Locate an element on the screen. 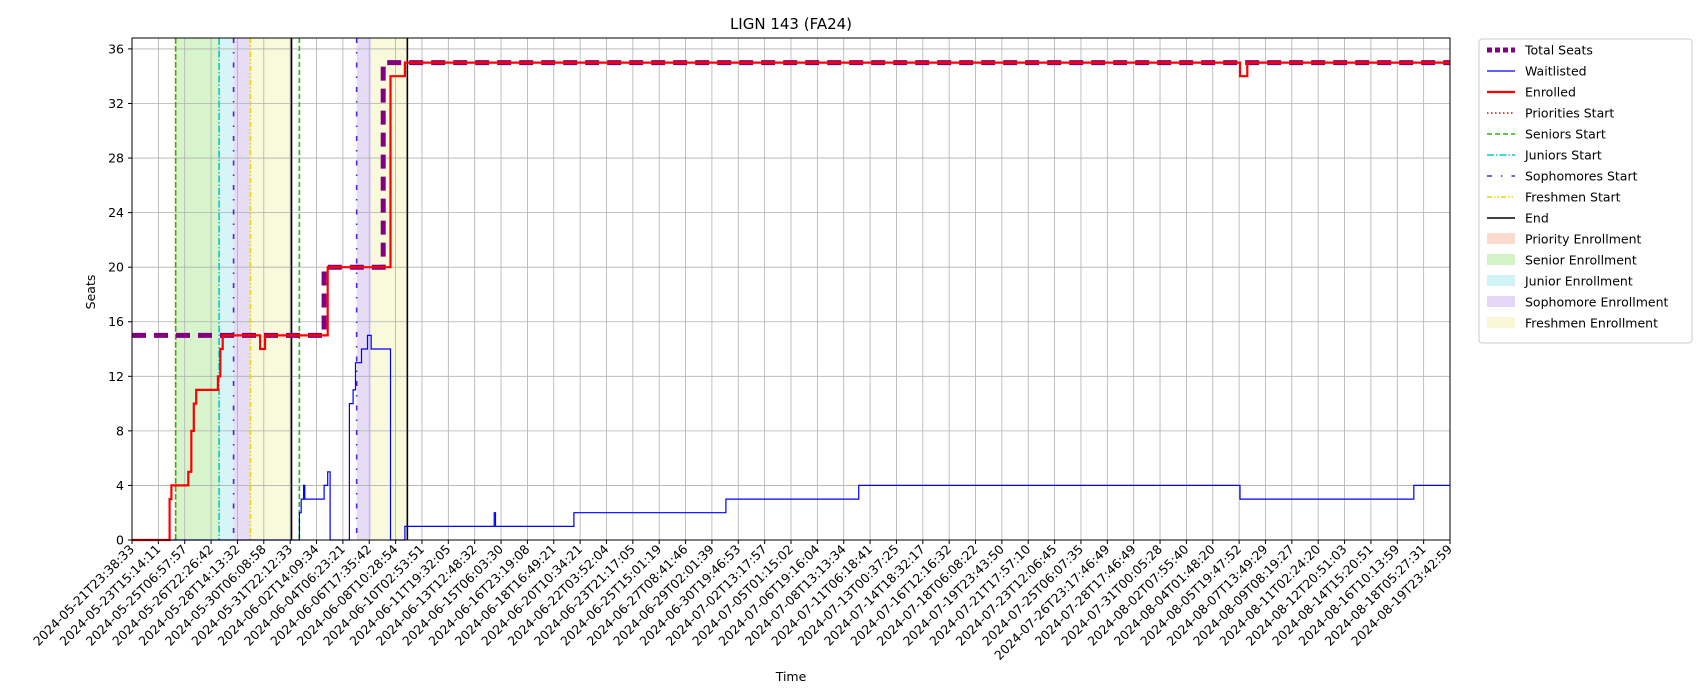 The width and height of the screenshot is (1700, 700). legend-item-seniors-start: Seniors Start is located at coordinates (1546, 134).